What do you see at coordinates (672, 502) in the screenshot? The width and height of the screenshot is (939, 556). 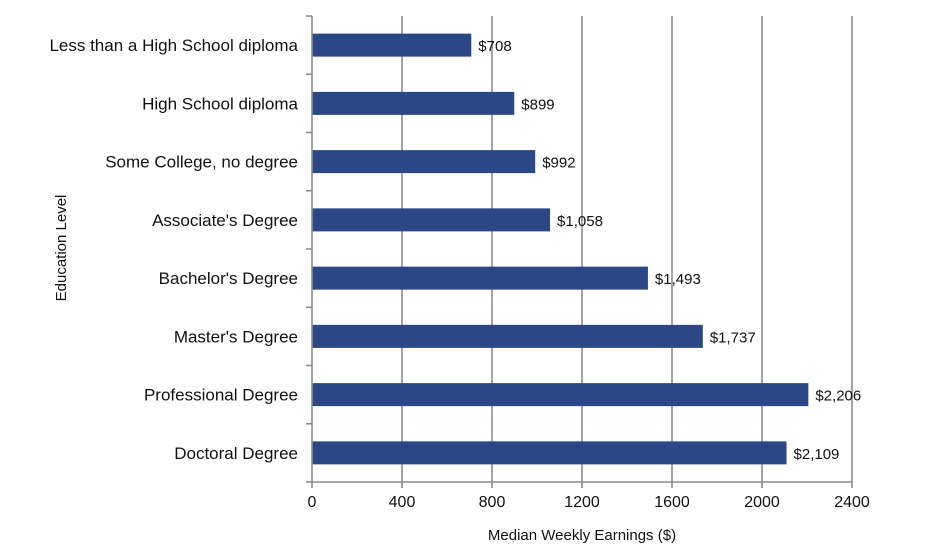 I see `x-tick-label: 1600` at bounding box center [672, 502].